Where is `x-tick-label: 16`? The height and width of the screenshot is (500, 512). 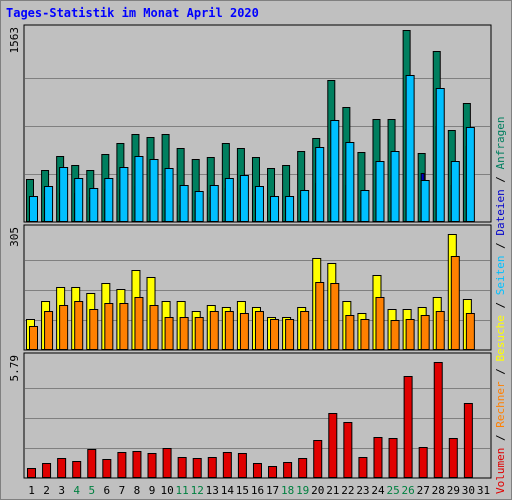
x-tick-label: 16 is located at coordinates (257, 490).